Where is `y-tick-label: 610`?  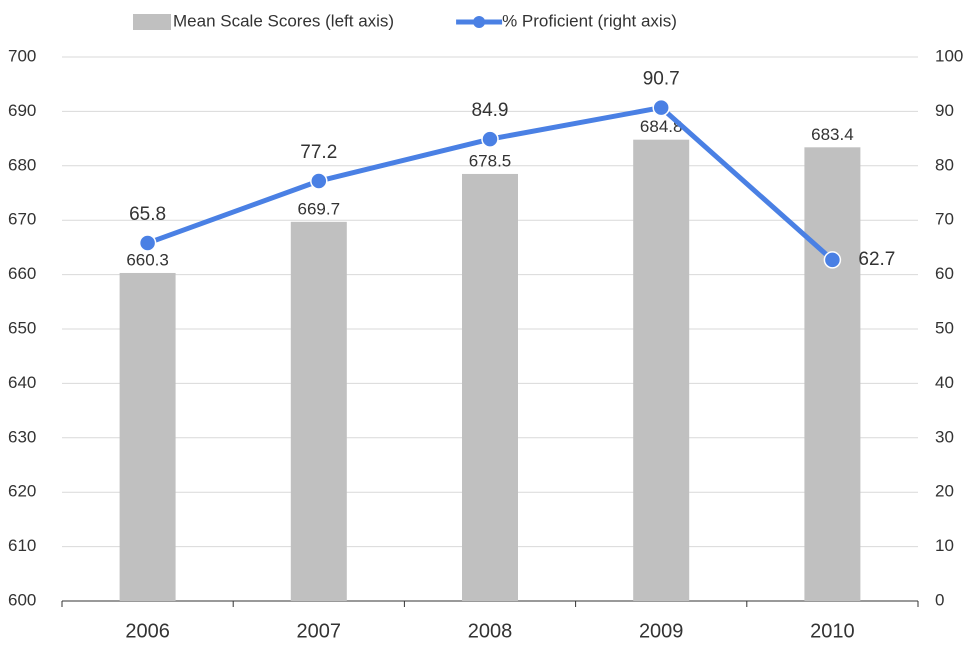 y-tick-label: 610 is located at coordinates (22, 545).